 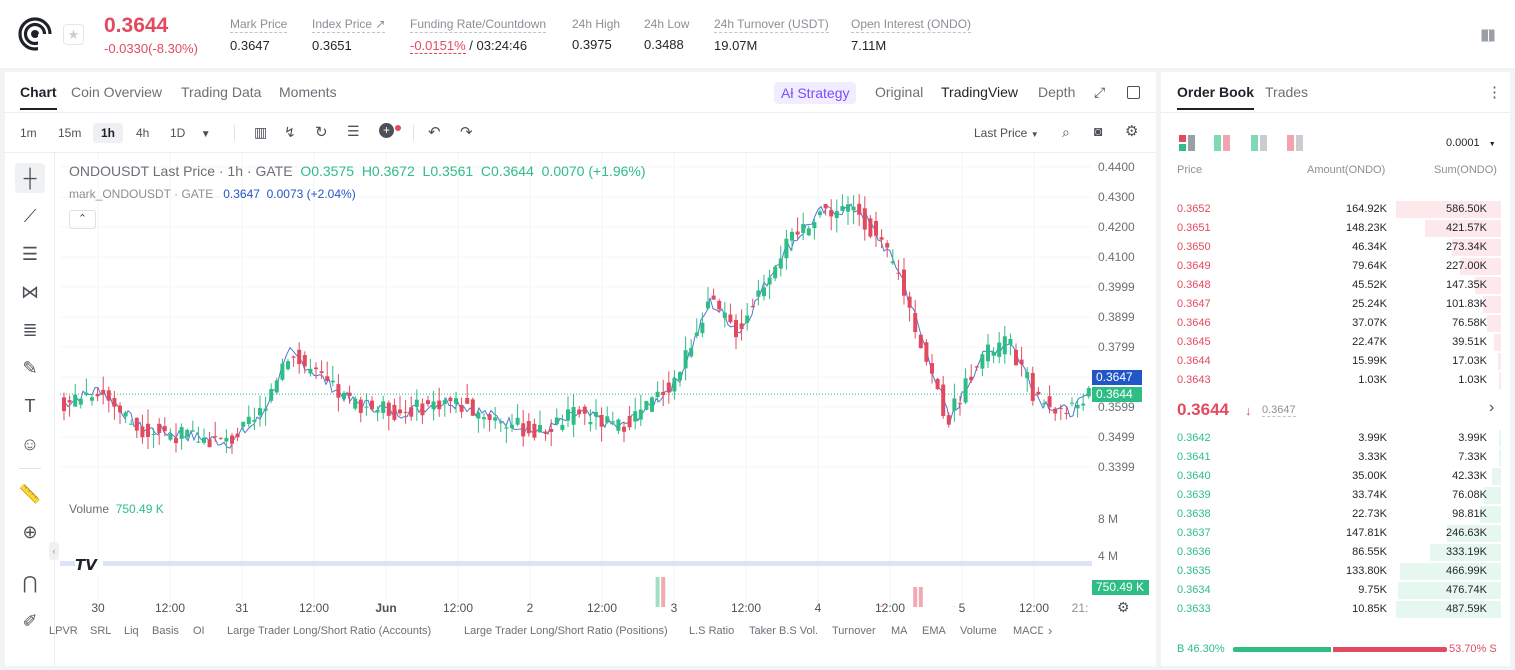 I want to click on ask-row: 0.3646 37.07K 76.58K, so click(x=1331, y=323).